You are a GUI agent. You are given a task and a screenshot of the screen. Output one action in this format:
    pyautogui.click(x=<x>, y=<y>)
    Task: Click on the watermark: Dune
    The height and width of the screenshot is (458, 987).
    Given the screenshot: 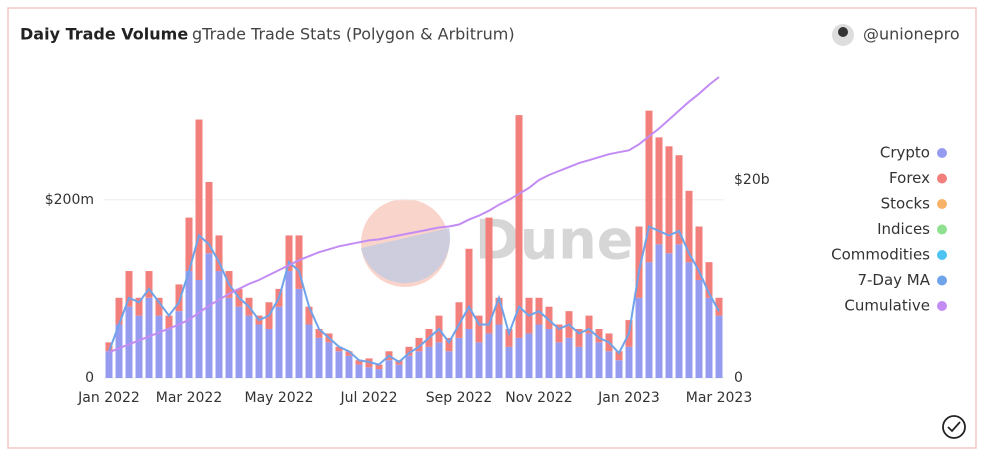 What is the action you would take?
    pyautogui.click(x=554, y=240)
    